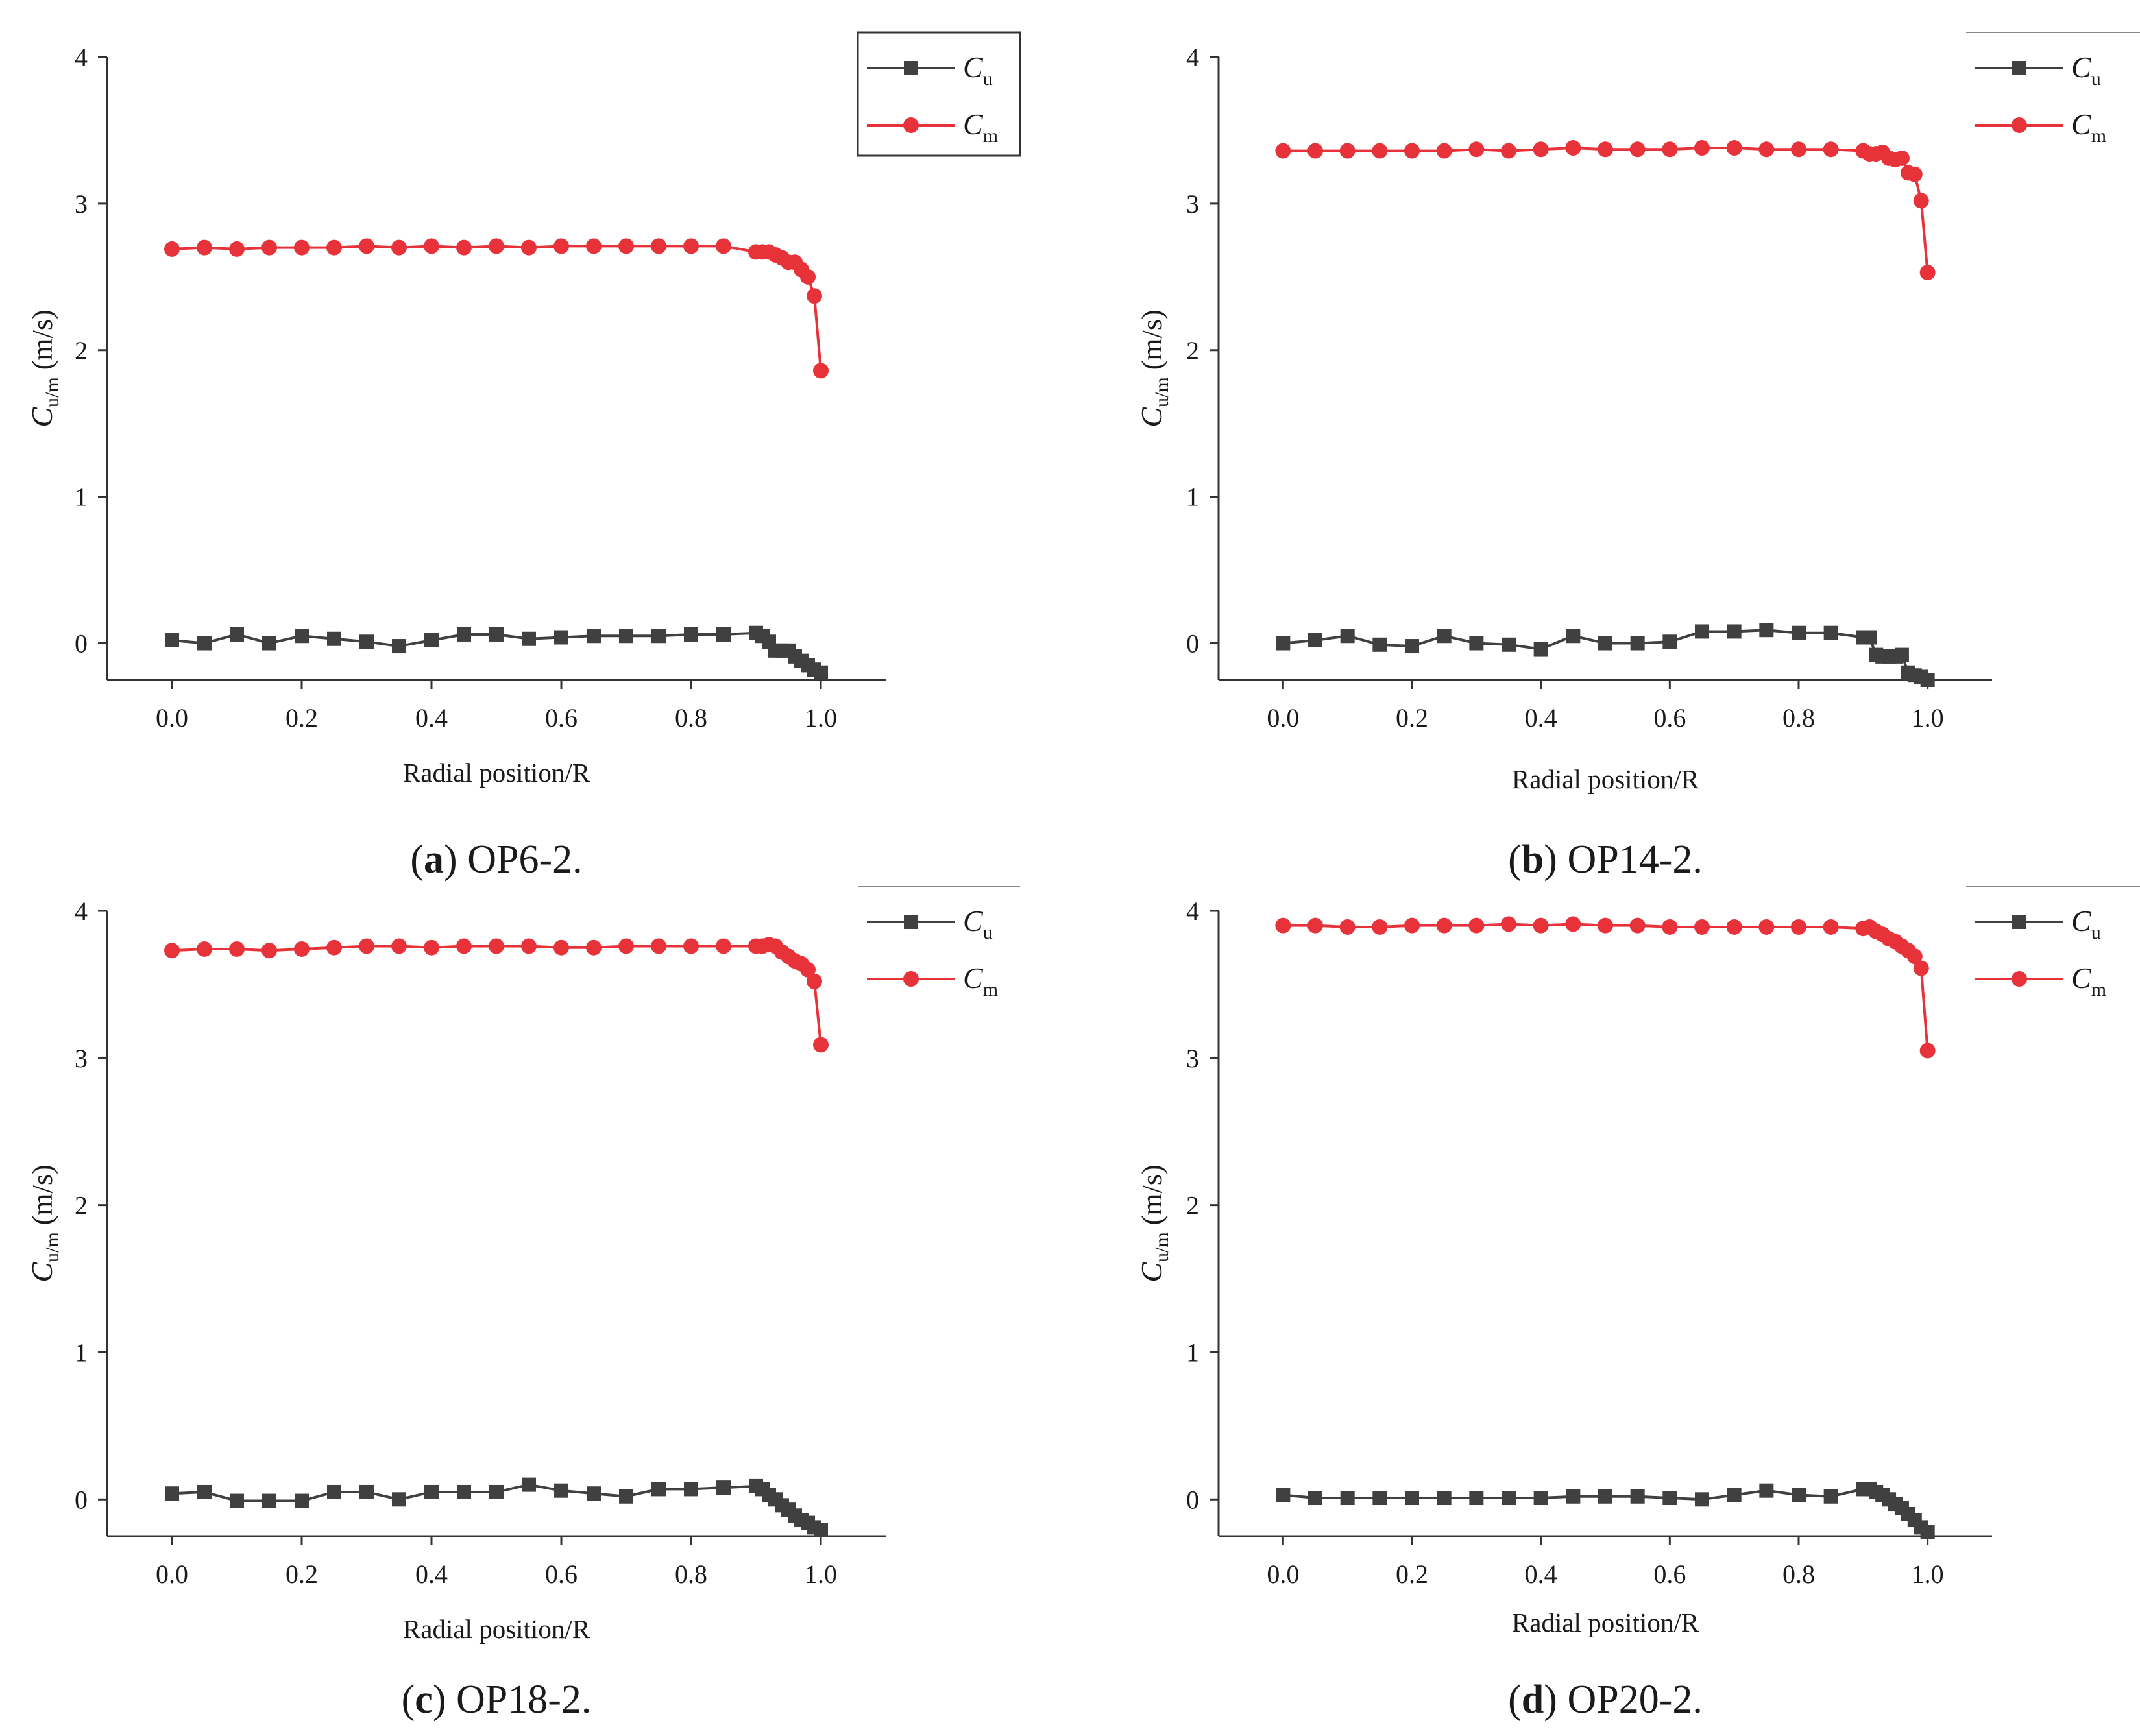 This screenshot has width=2140, height=1736. What do you see at coordinates (1606, 1700) in the screenshot?
I see `panel-caption: (d) OP20-2.` at bounding box center [1606, 1700].